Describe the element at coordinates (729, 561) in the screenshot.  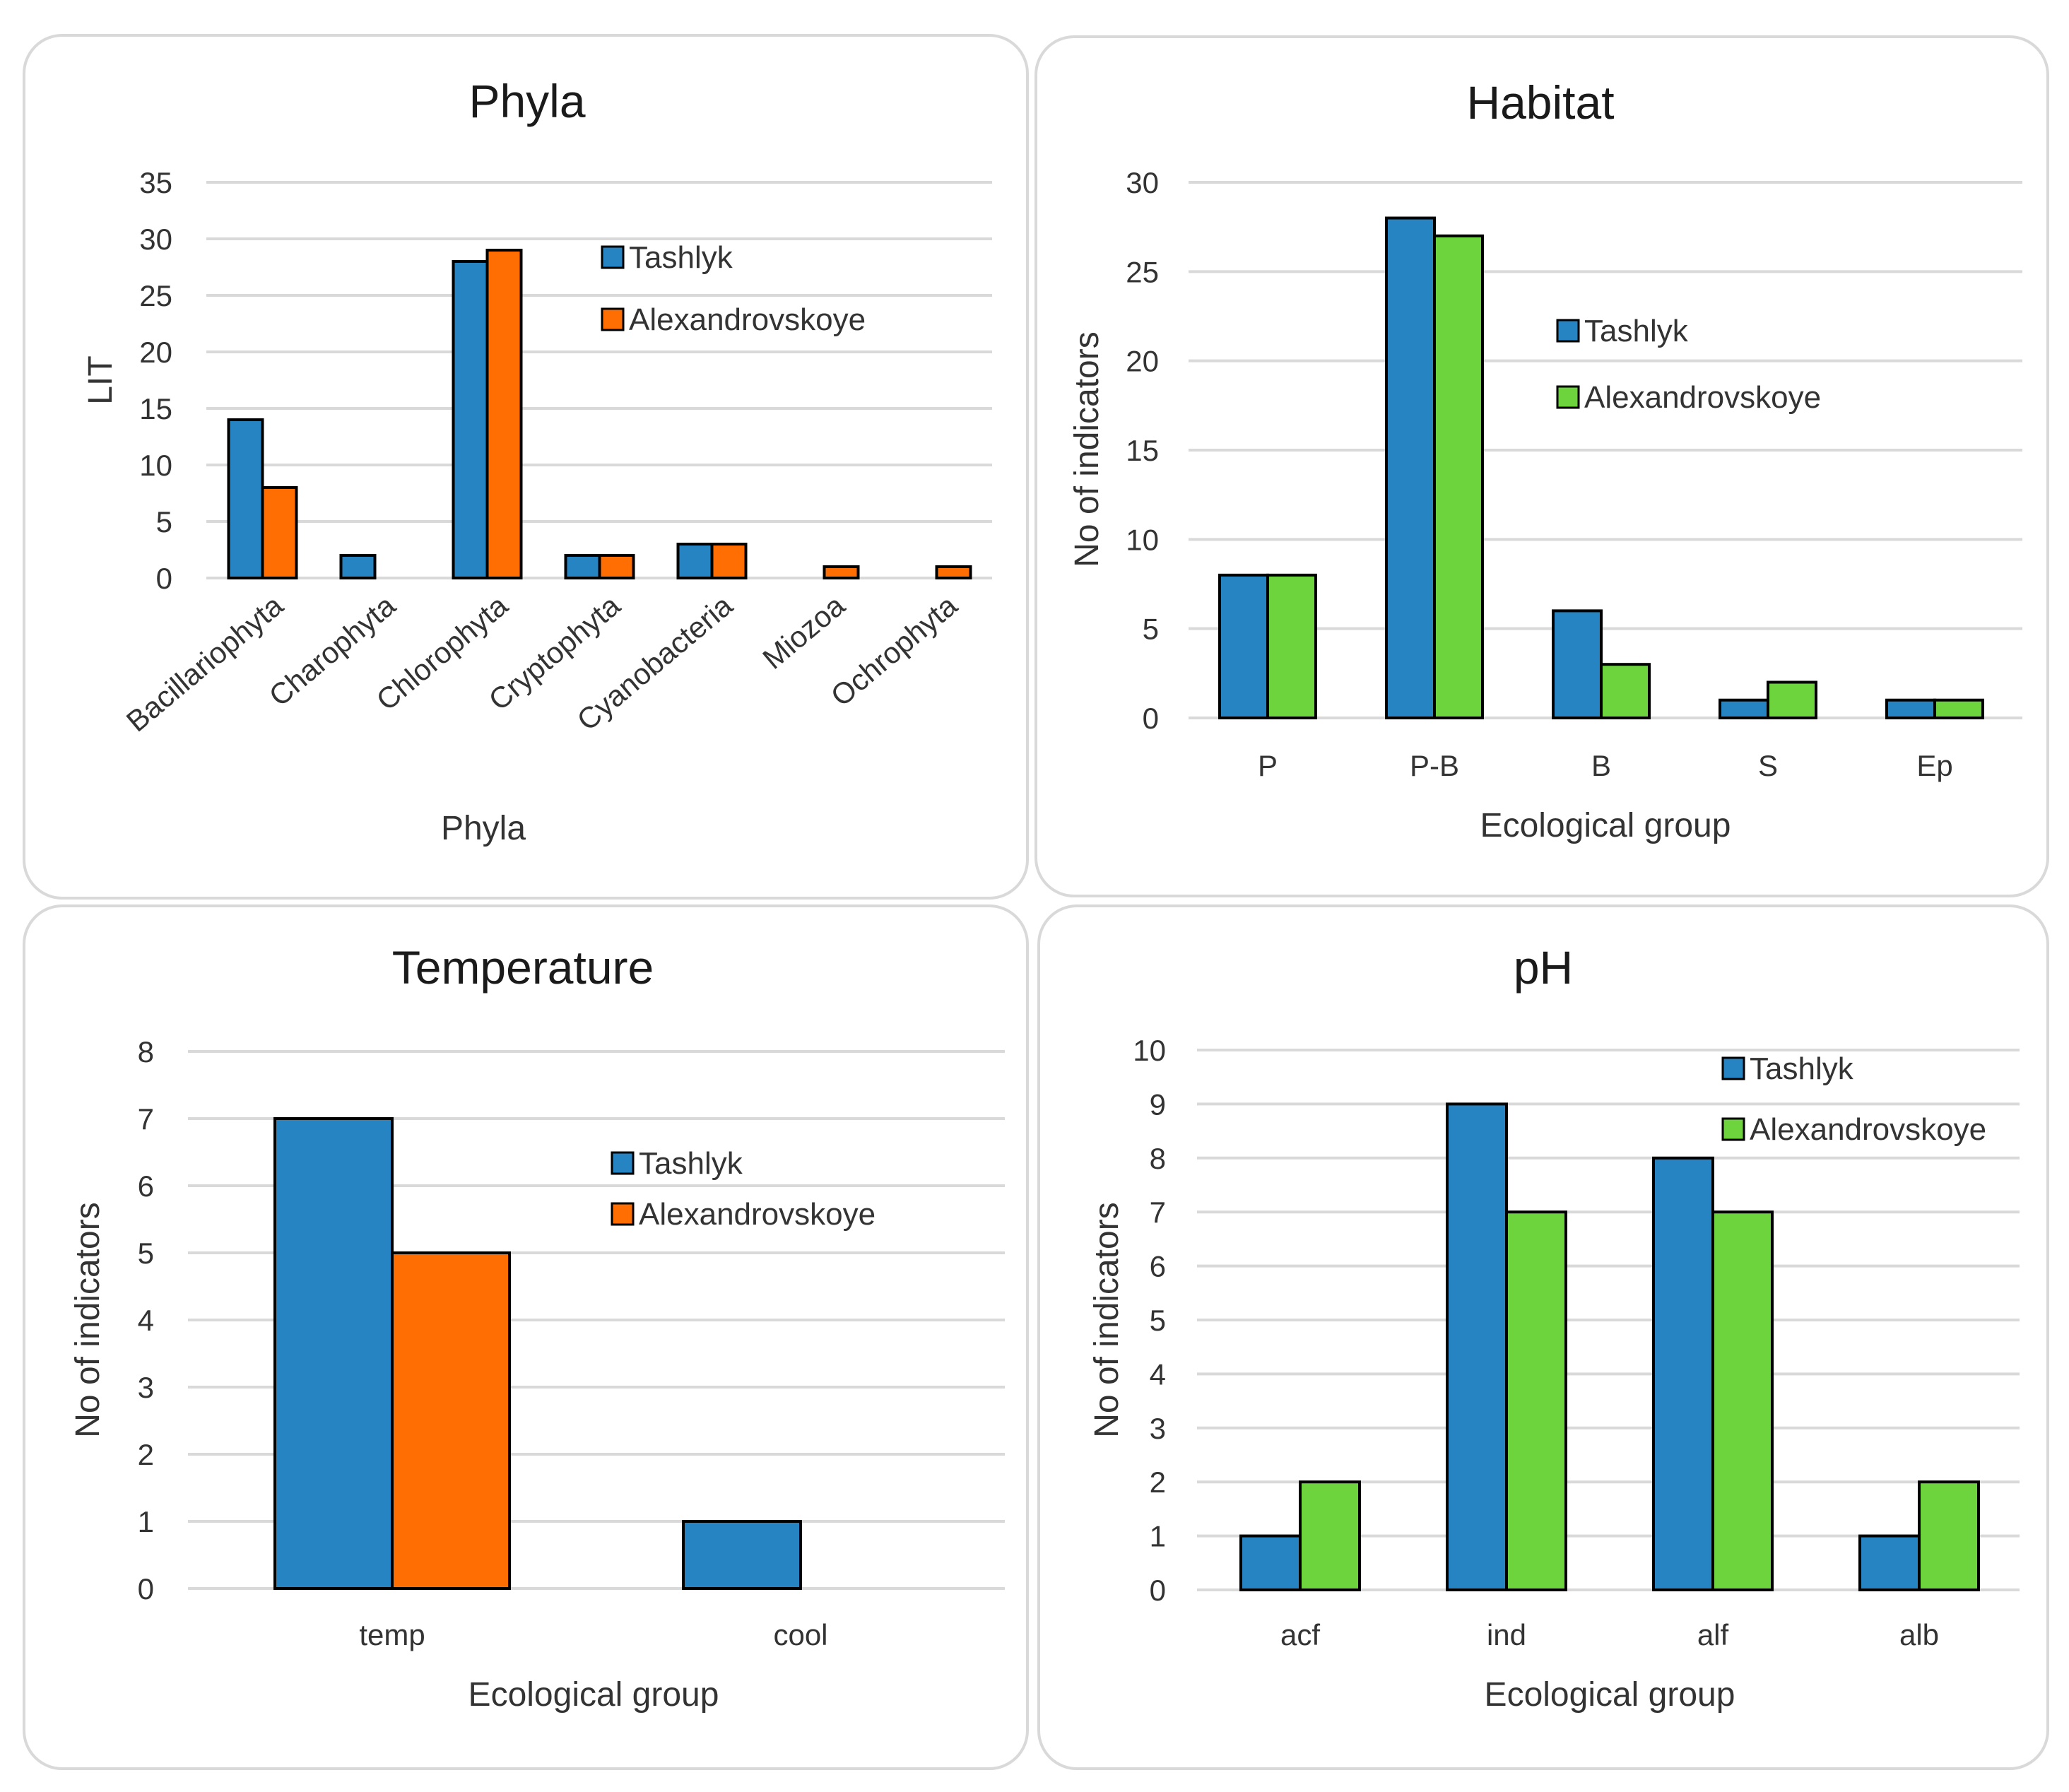
I see `phyla-bar-alexandrovskoye-cyanobacteria` at that location.